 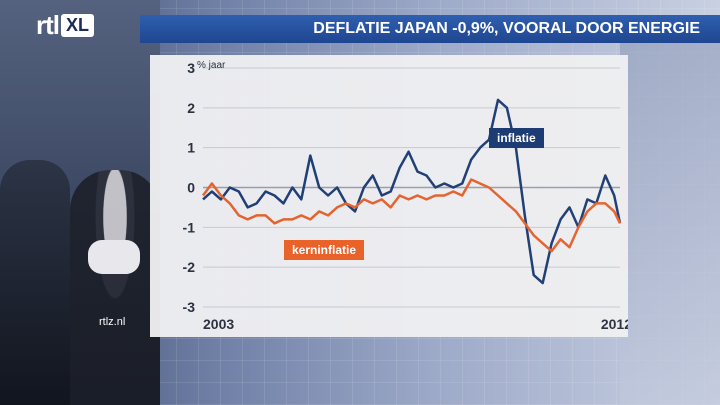 I want to click on y-tick-label: -2, so click(x=189, y=267).